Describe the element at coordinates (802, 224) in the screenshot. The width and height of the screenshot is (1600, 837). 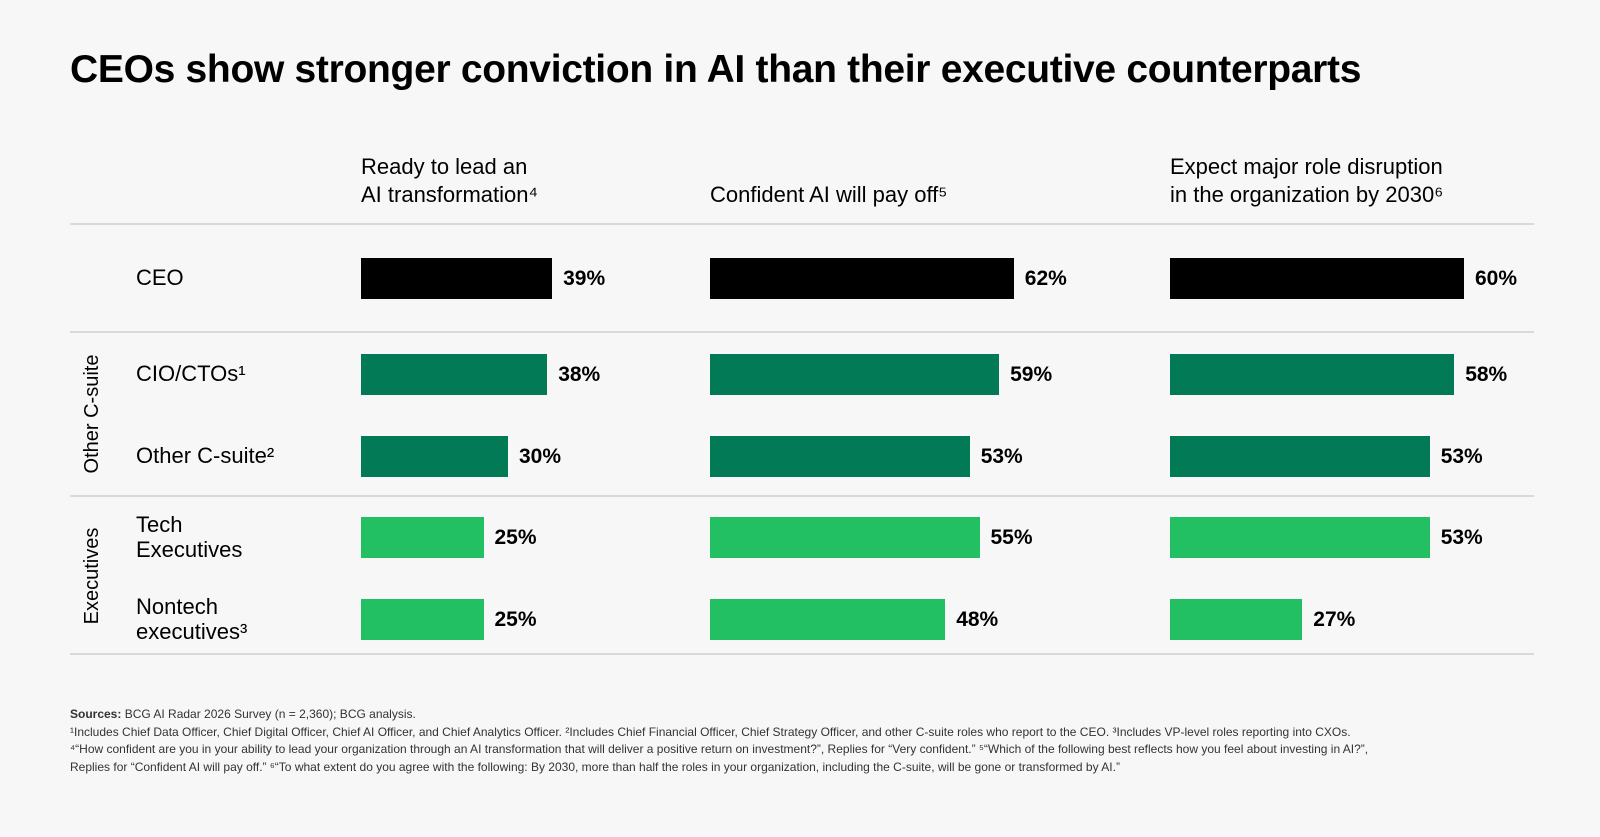
I see `header-divider` at that location.